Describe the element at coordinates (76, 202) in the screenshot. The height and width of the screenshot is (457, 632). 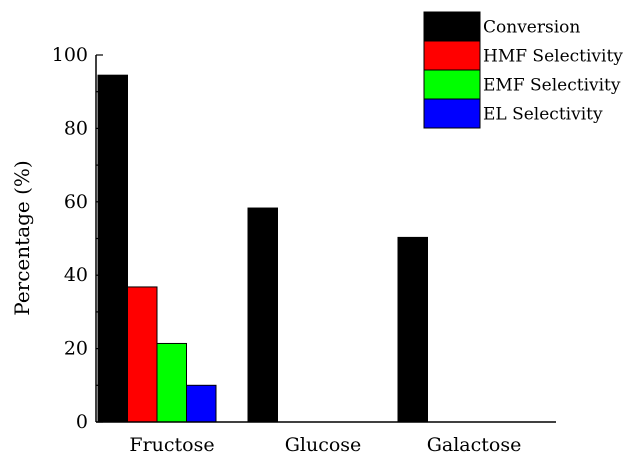
I see `y-tick-label: 60` at that location.